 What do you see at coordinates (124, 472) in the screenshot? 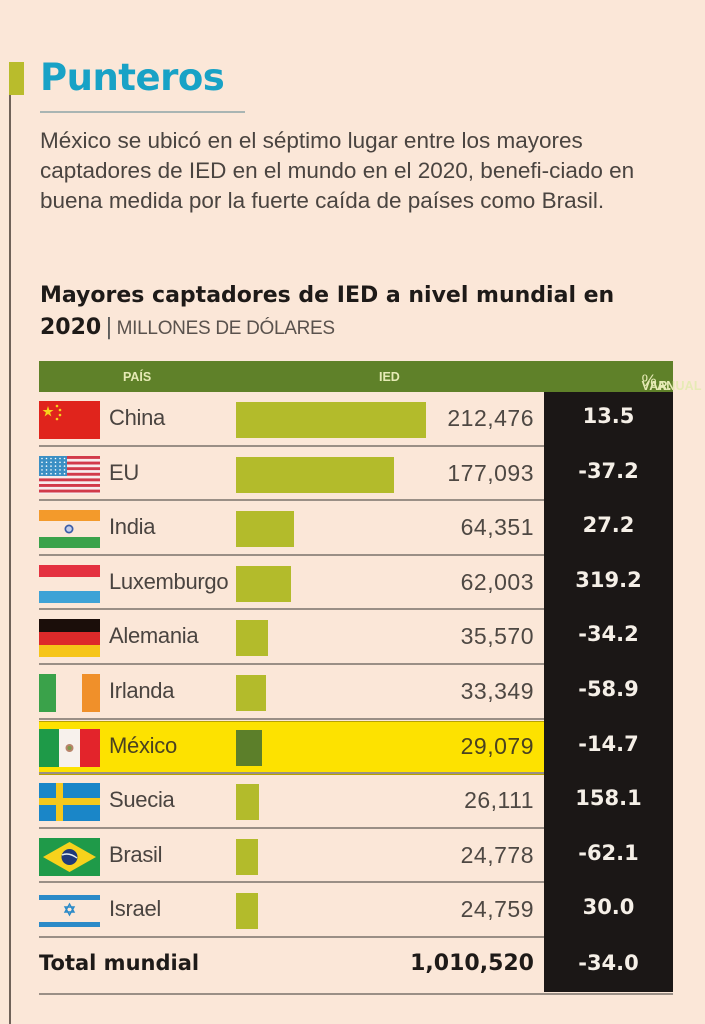
I see `country-name: EU` at bounding box center [124, 472].